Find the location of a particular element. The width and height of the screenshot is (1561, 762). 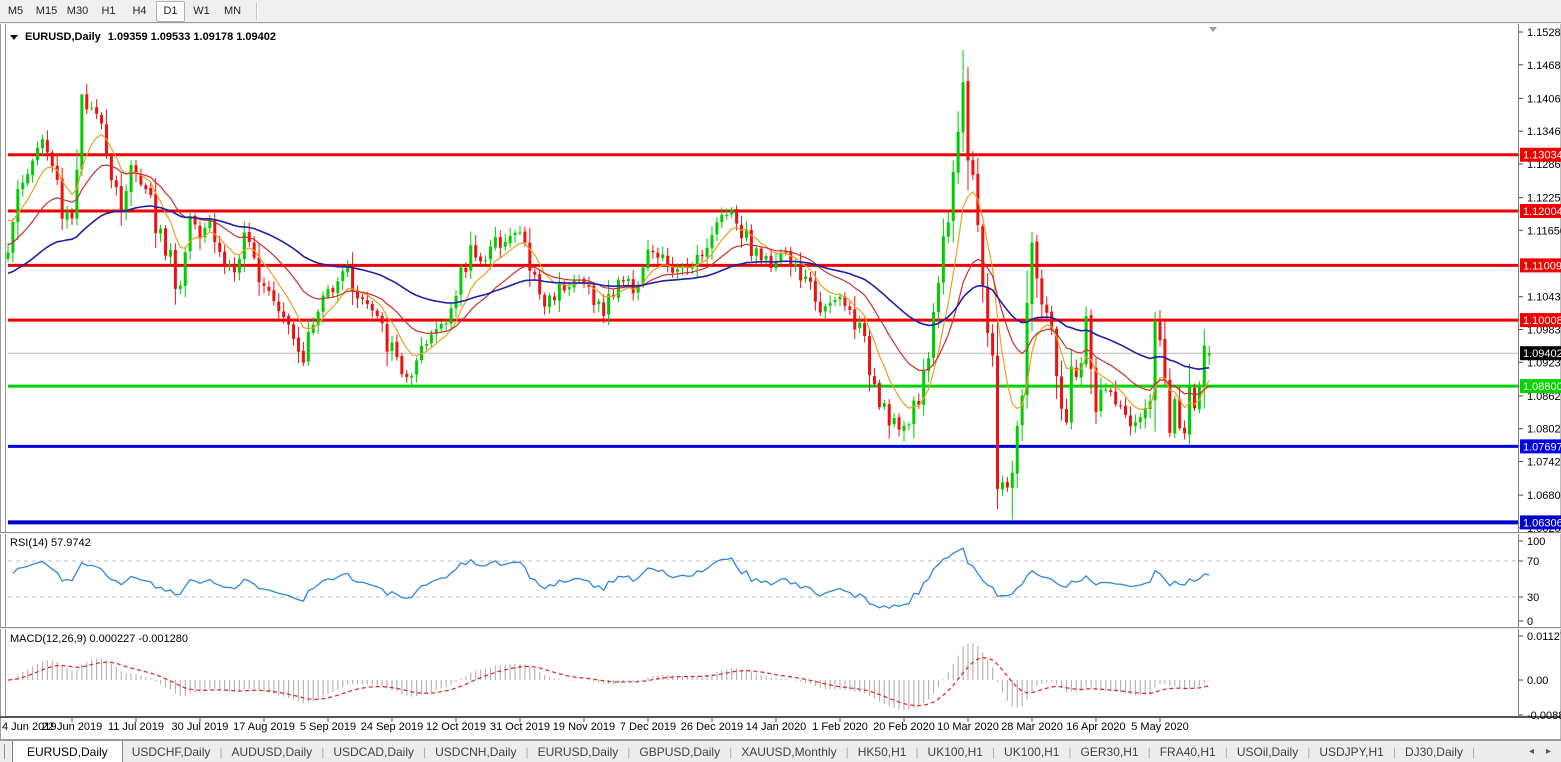

tab-fra40-h1-12: FRA40,H1 is located at coordinates (1187, 751).